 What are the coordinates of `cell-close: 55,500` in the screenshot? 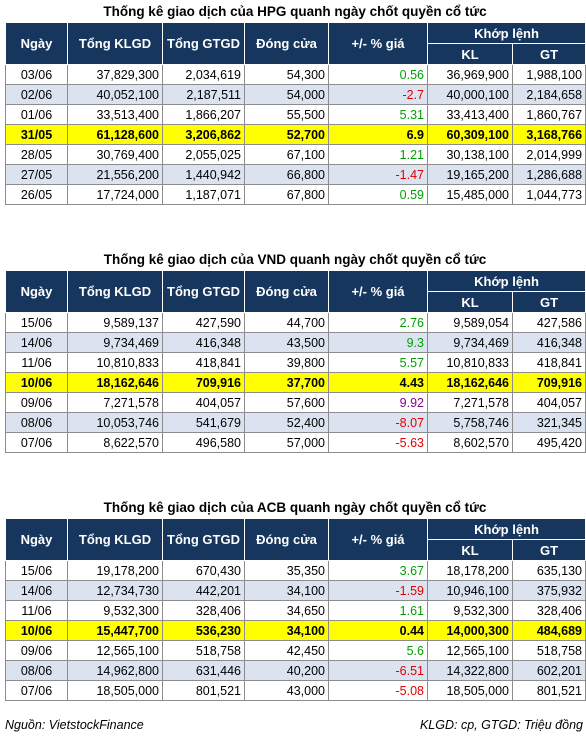 It's located at (286, 114).